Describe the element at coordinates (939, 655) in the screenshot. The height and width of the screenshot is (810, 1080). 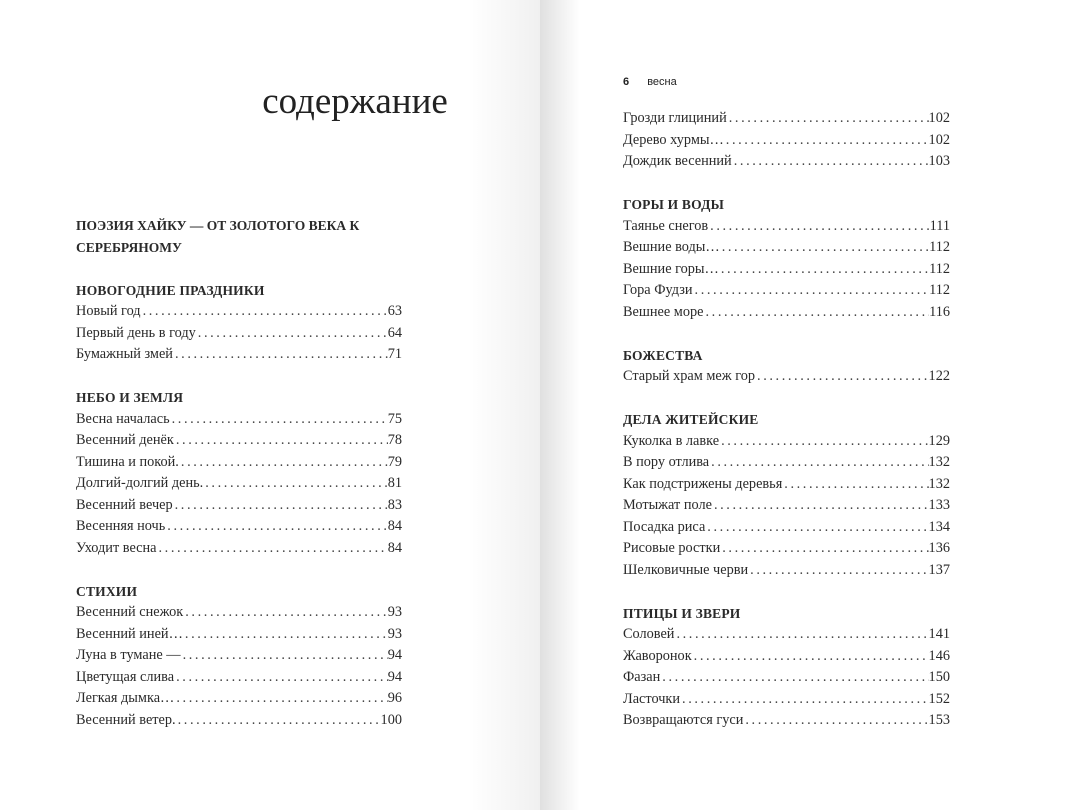
I see `entry-page-number: 146` at that location.